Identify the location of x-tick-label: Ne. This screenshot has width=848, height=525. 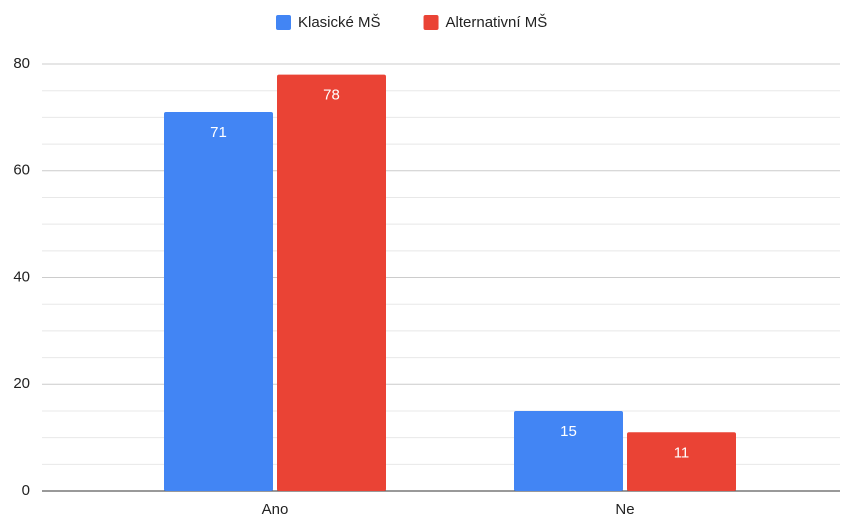
(624, 509).